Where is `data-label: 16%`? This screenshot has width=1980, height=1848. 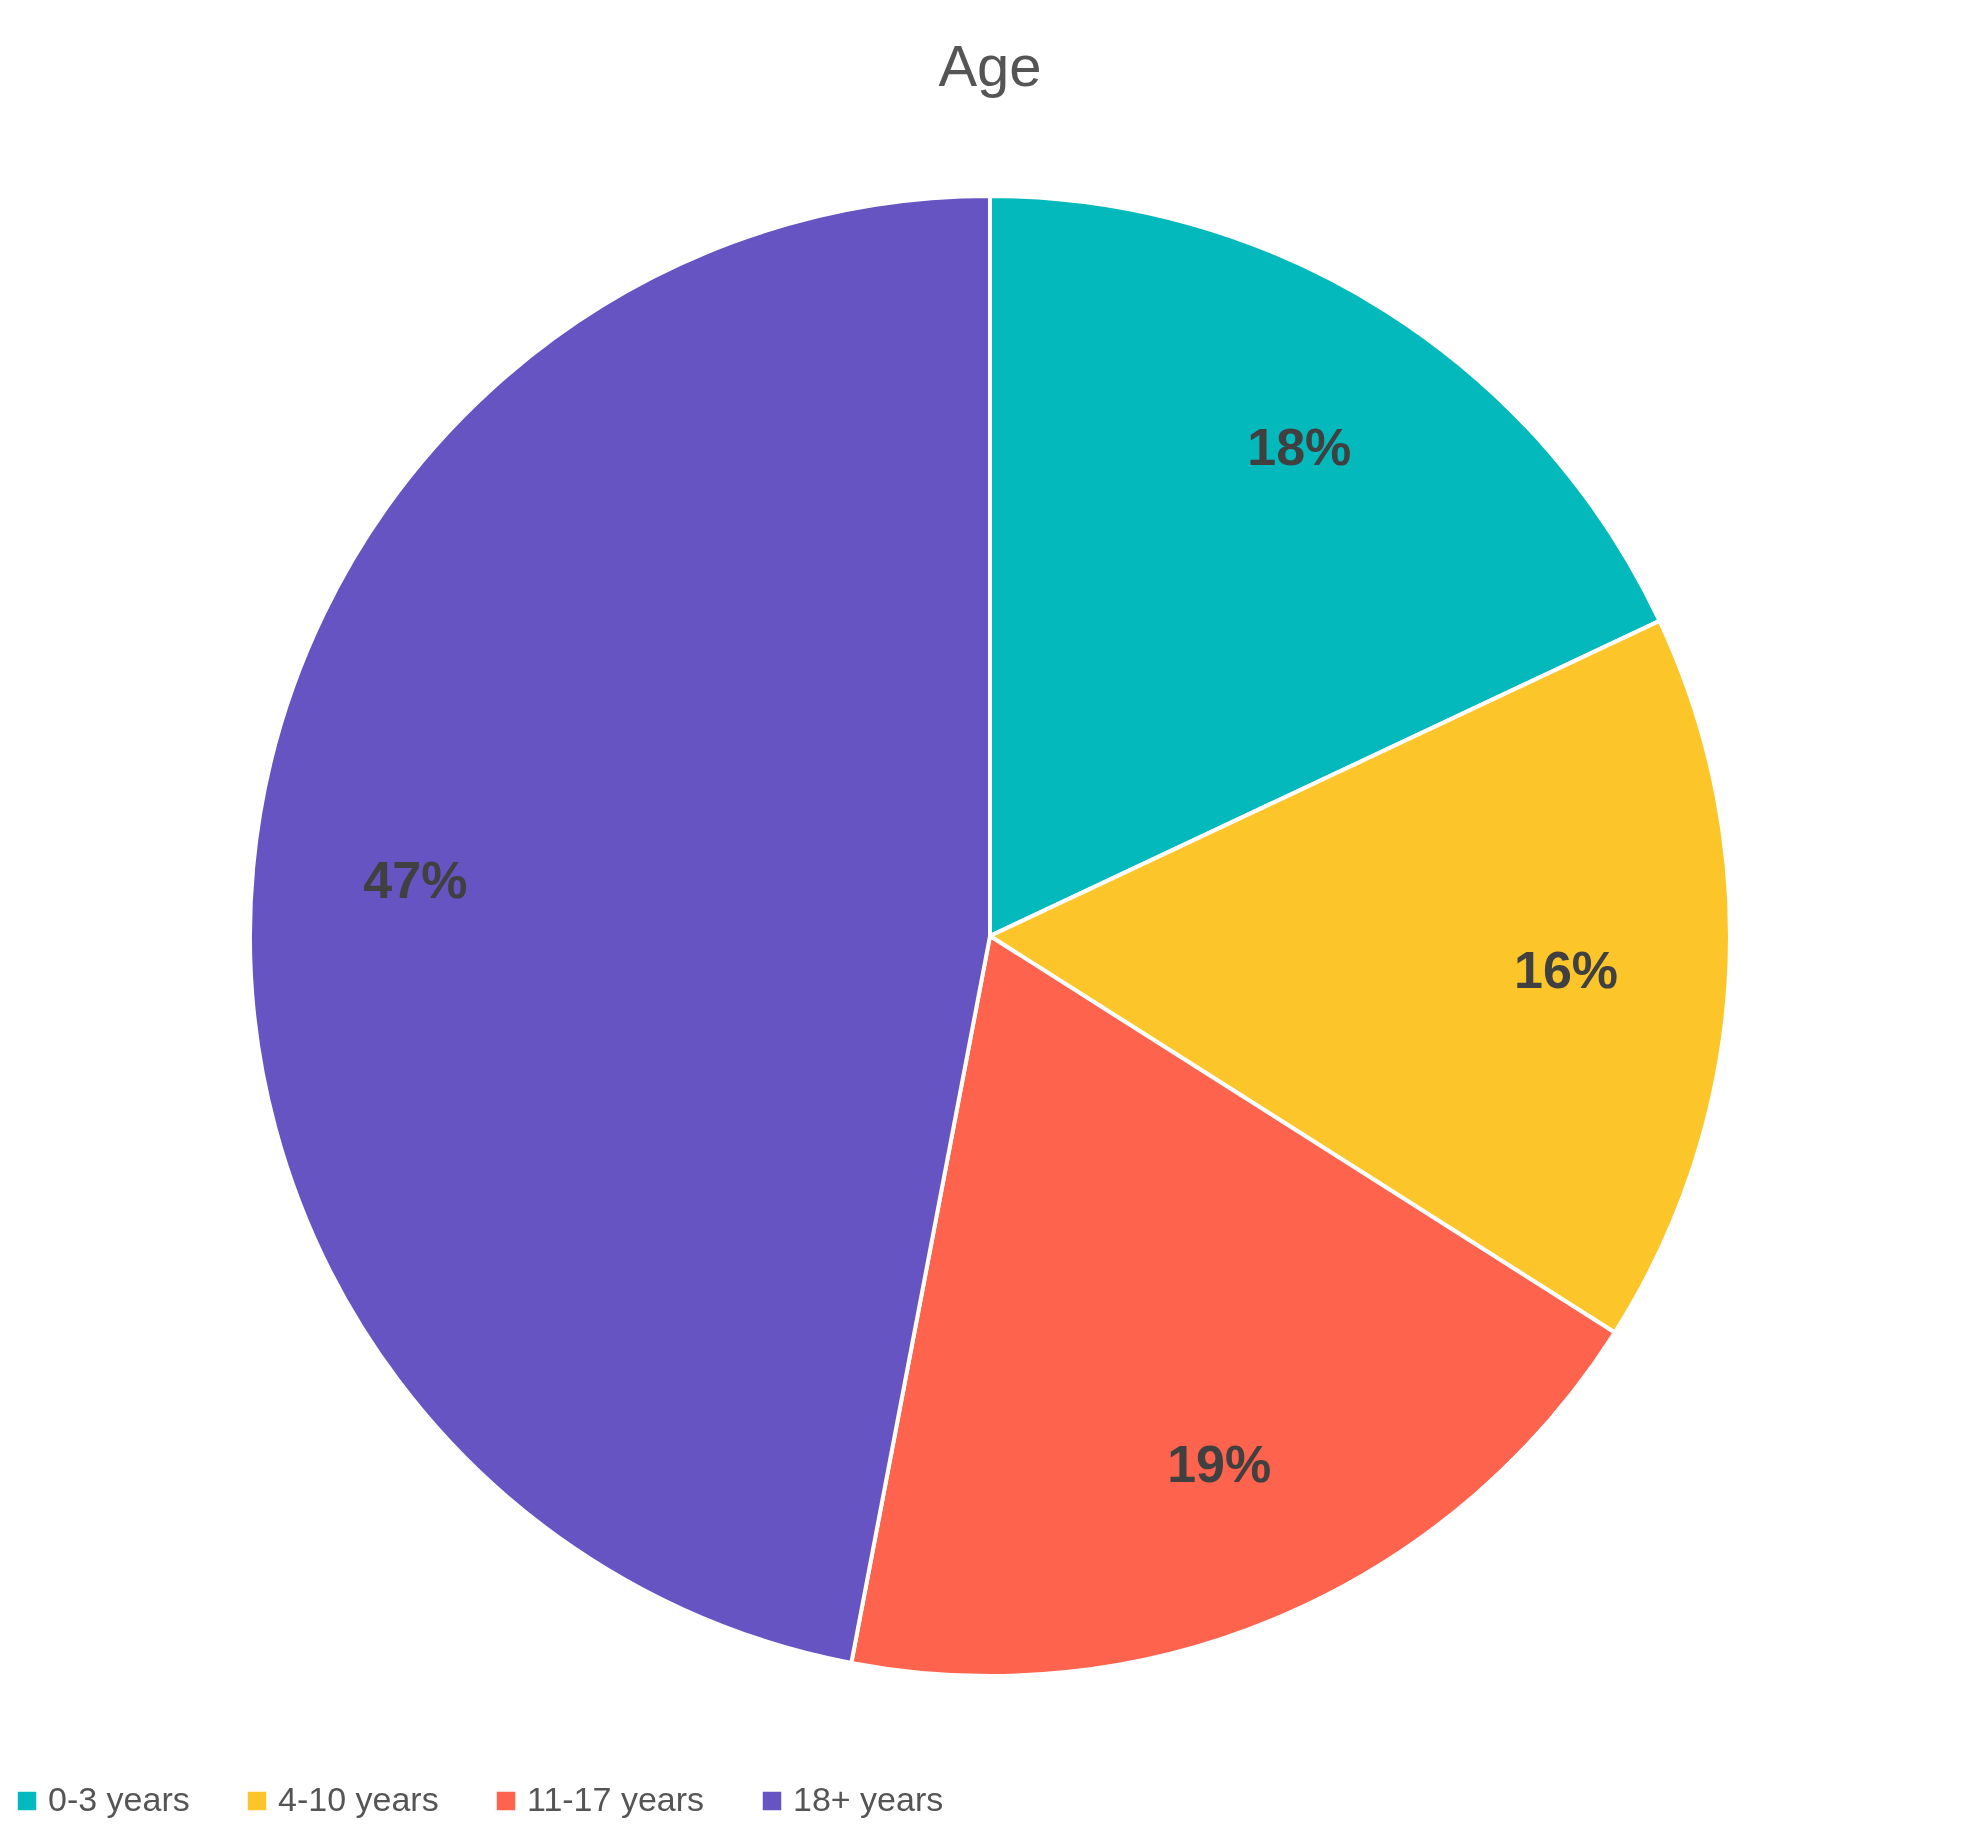
data-label: 16% is located at coordinates (1566, 970).